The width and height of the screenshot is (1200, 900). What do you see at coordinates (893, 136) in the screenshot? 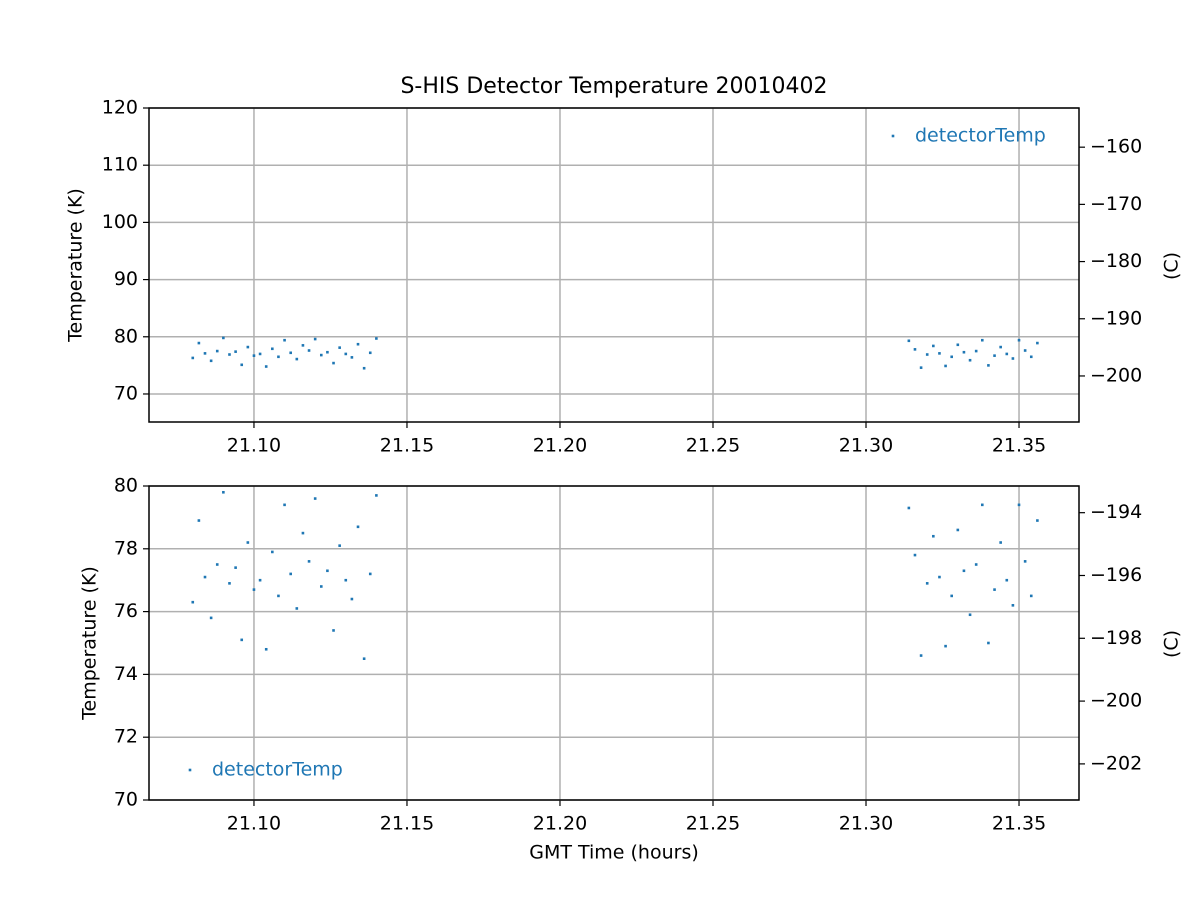
I see `legend-marker` at bounding box center [893, 136].